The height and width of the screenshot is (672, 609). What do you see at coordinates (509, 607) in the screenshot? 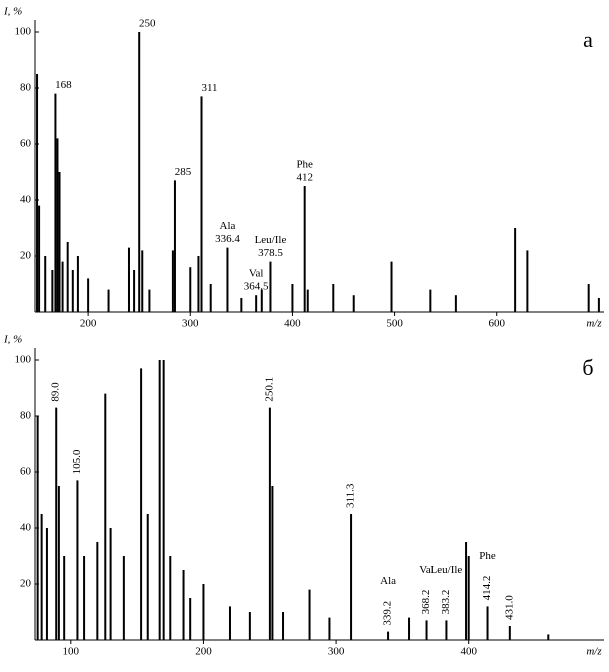
I see `peak-label: 431.0` at bounding box center [509, 607].